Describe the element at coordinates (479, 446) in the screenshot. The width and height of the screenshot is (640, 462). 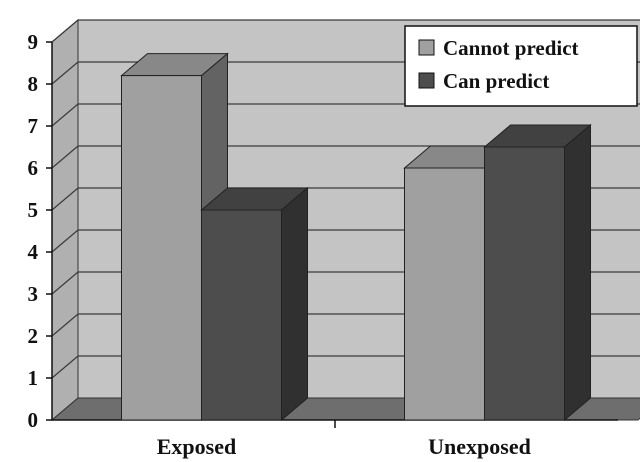
I see `x-category-label: Unexposed` at that location.